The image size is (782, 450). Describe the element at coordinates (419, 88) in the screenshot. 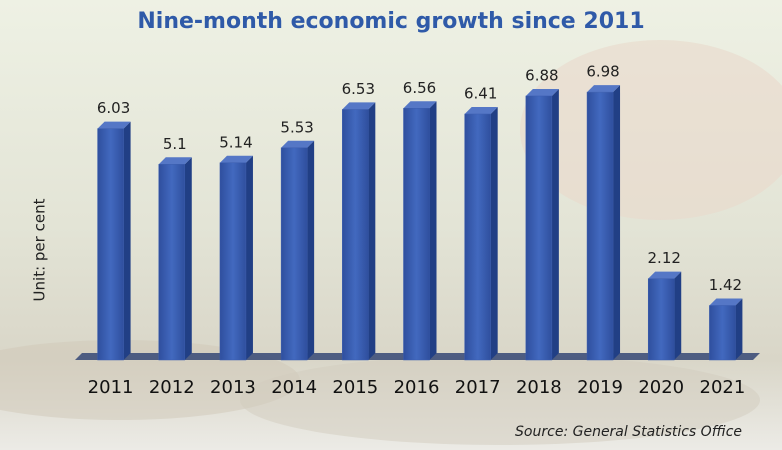

I see `value-label: 6.56` at that location.